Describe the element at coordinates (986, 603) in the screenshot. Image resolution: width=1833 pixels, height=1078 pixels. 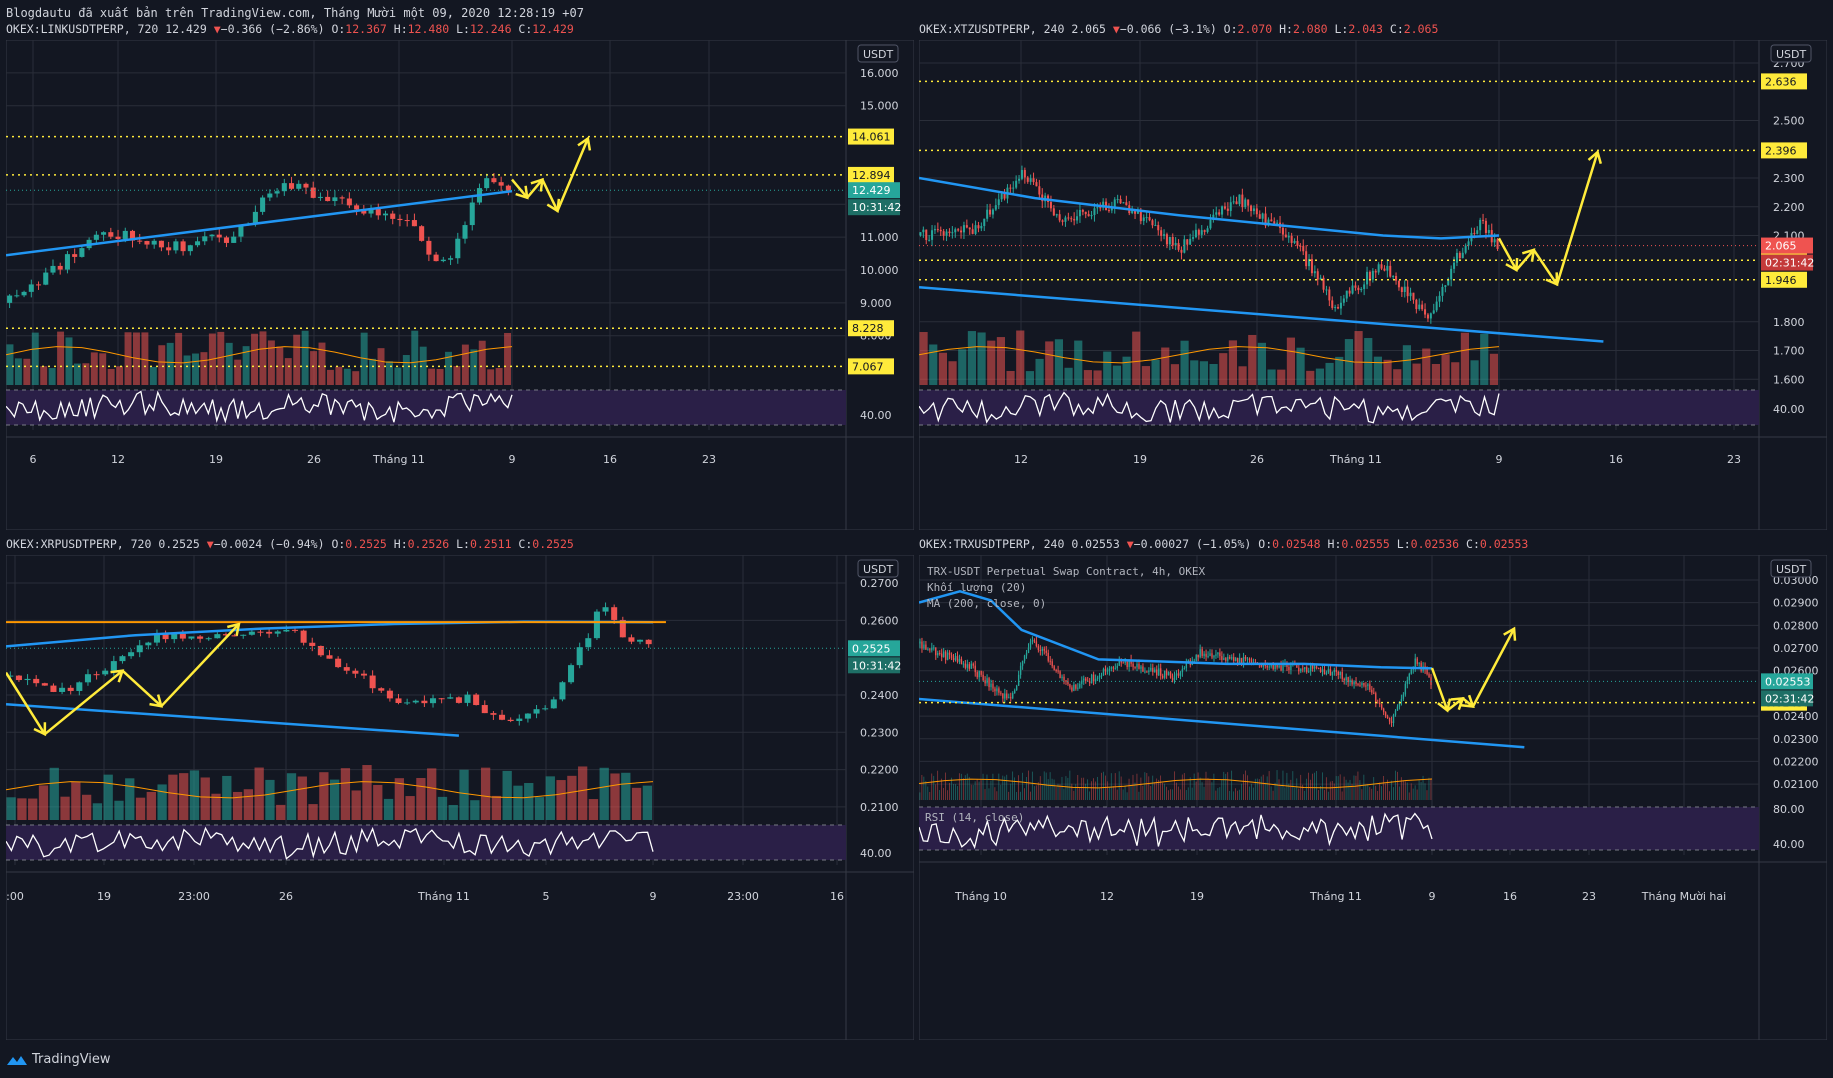
I see `legend-text: MA (200, close, 0)` at that location.